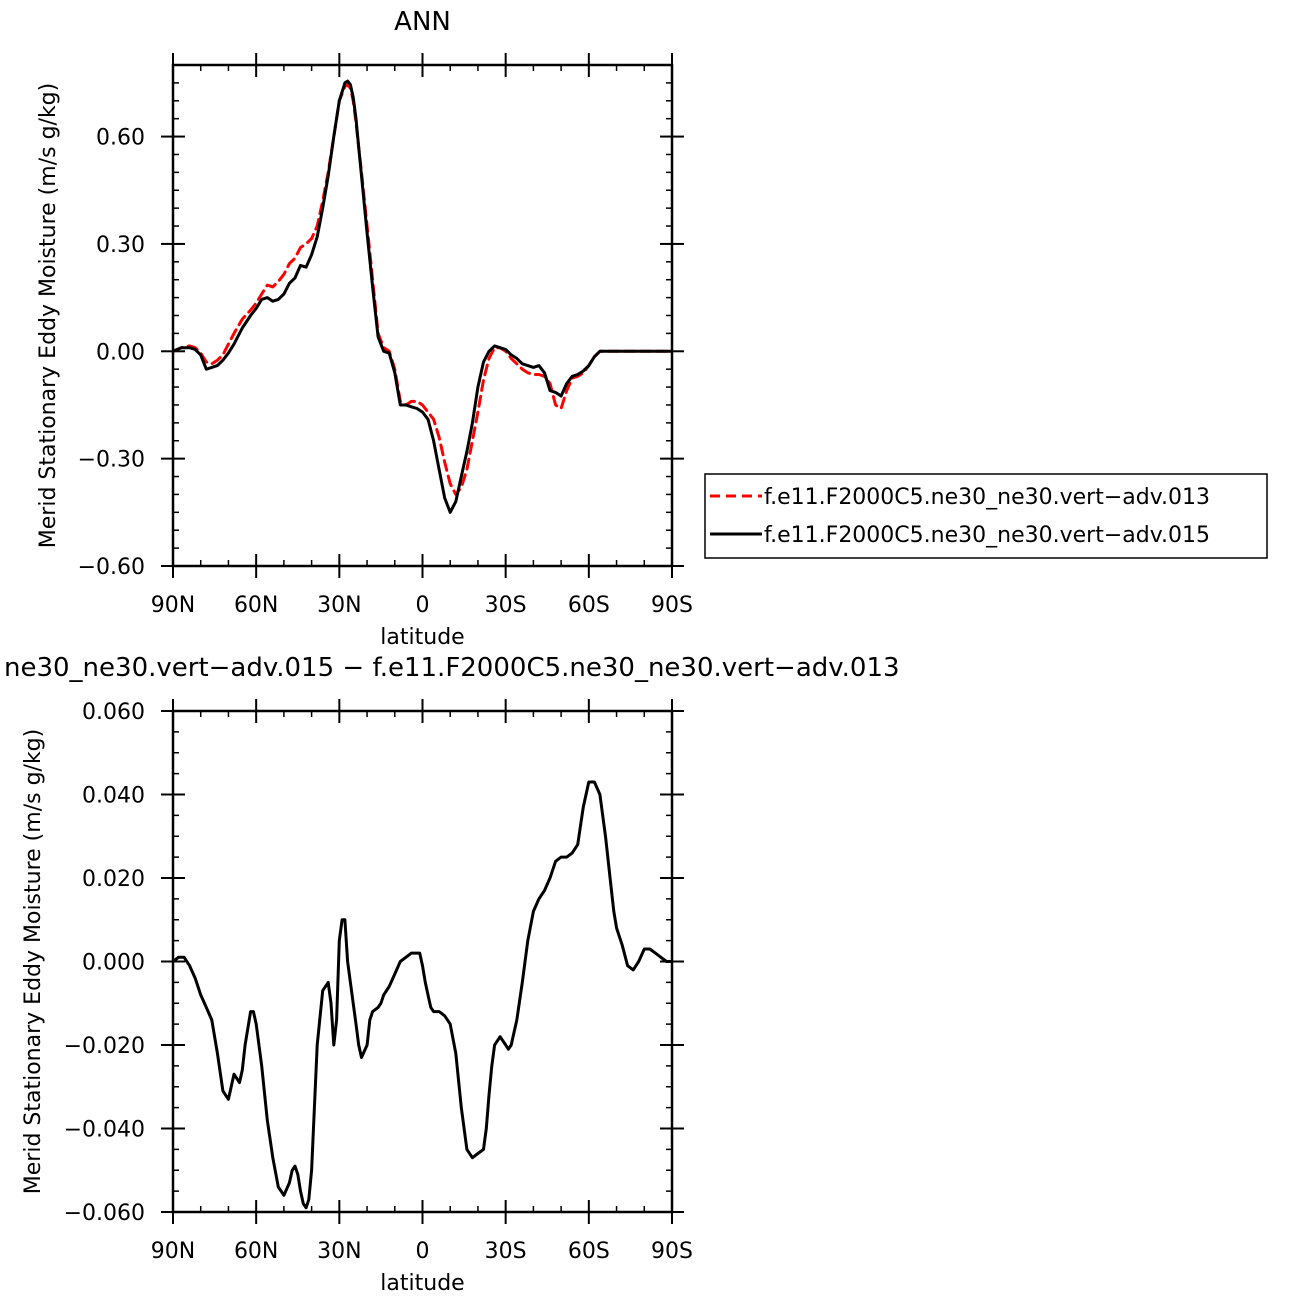 The height and width of the screenshot is (1303, 1302). What do you see at coordinates (113, 963) in the screenshot?
I see `y-tick-label: 0.000` at bounding box center [113, 963].